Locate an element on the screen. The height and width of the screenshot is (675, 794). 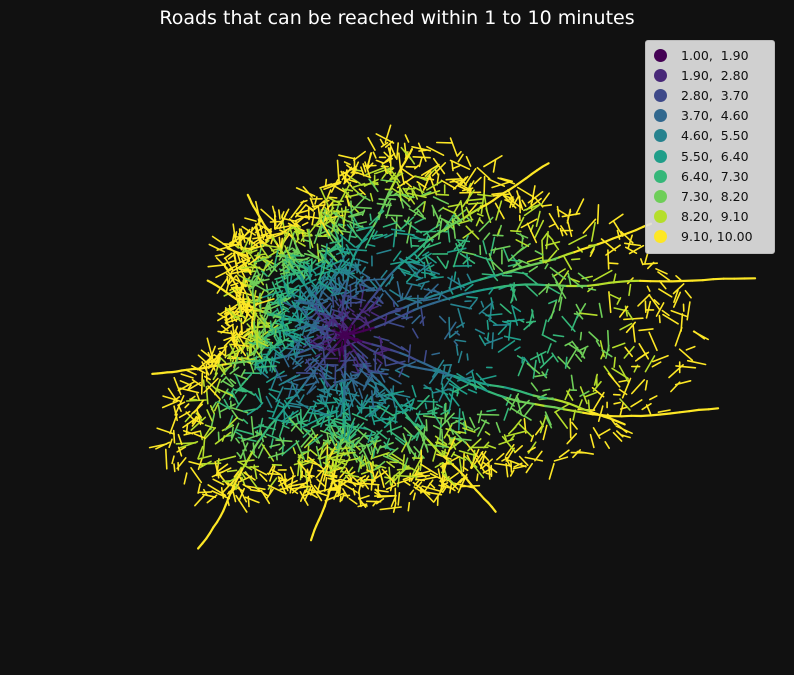
legend-marker is located at coordinates (660, 196).